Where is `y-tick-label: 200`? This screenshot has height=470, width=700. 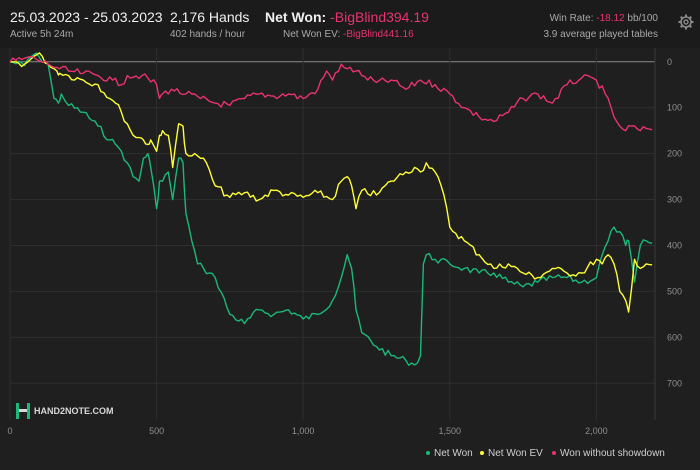 y-tick-label: 200 is located at coordinates (674, 154).